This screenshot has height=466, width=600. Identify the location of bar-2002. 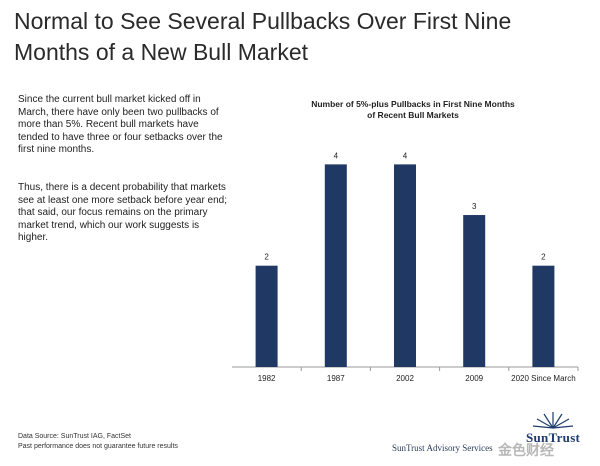
(405, 265).